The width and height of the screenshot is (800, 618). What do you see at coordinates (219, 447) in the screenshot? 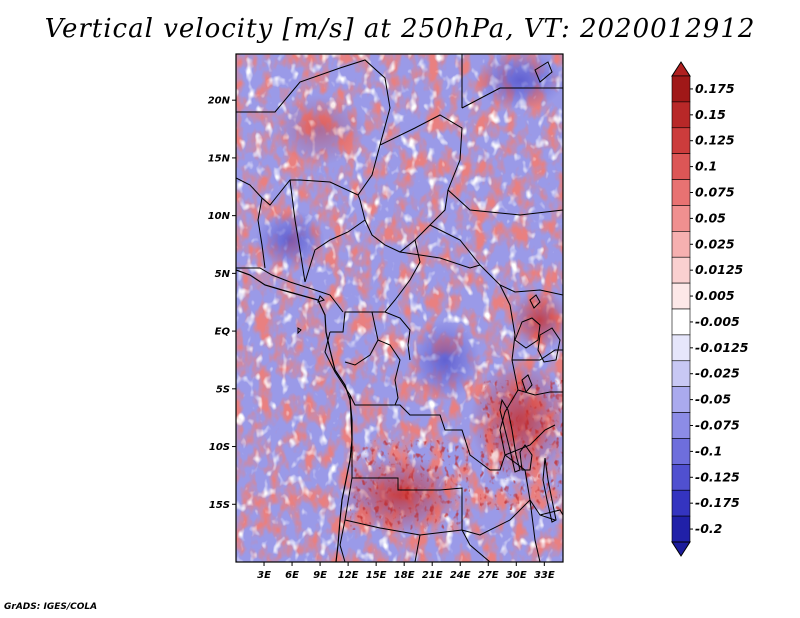
I see `lat-tick-label: 10S` at bounding box center [219, 447].